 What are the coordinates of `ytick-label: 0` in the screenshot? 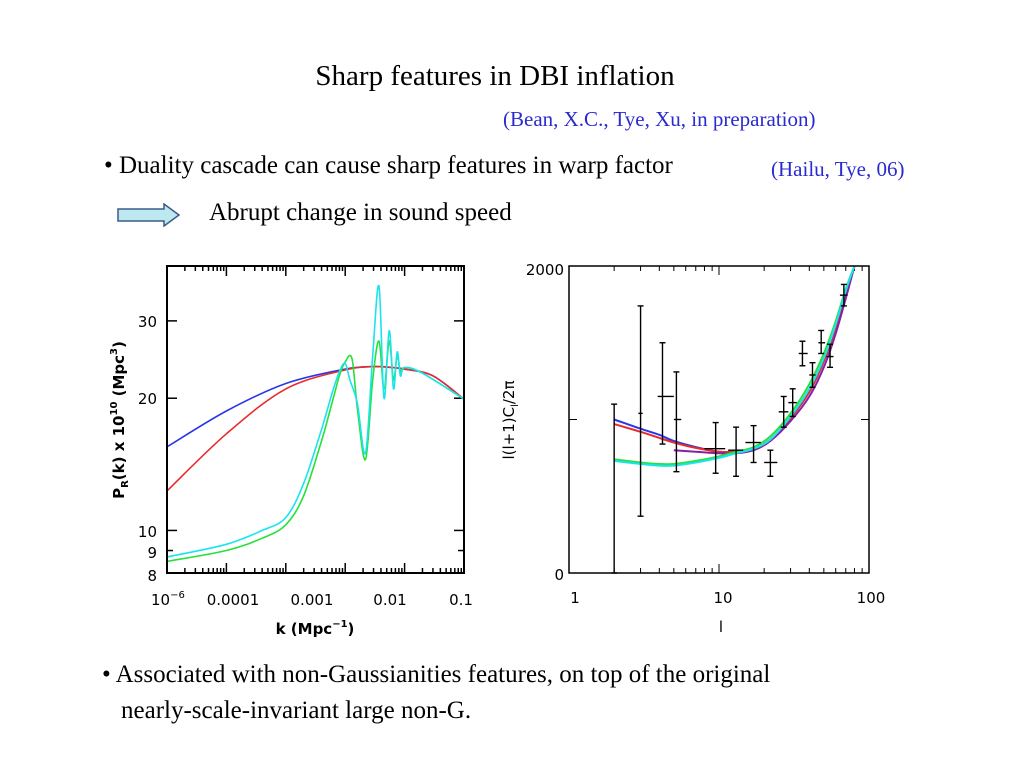 It's located at (559, 575).